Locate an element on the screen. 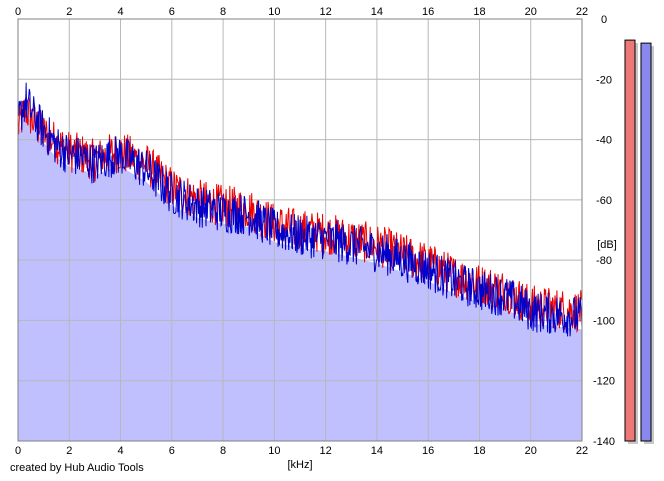 The height and width of the screenshot is (481, 664). y-tick-label: 0 is located at coordinates (604, 20).